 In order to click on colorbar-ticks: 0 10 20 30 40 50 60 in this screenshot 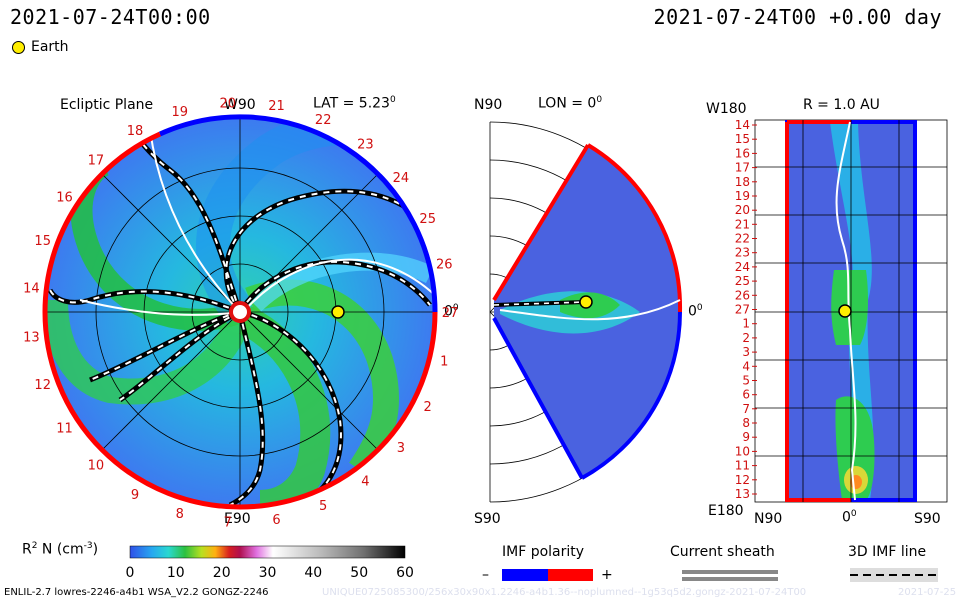, I will do `click(270, 573)`.